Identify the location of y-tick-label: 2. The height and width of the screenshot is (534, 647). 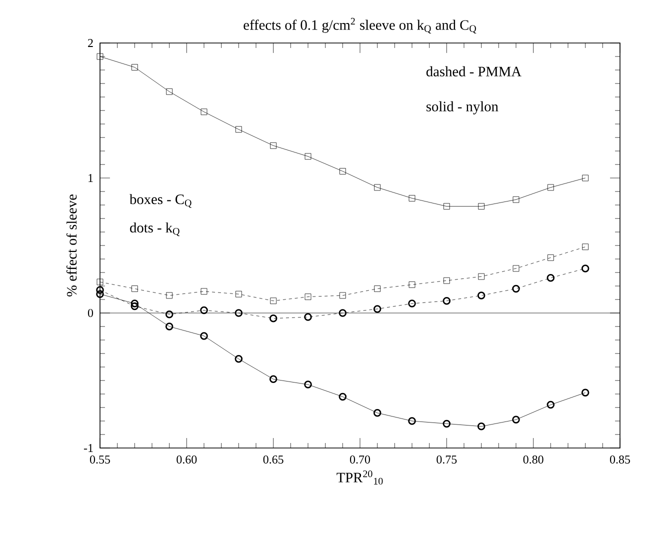
(90, 43).